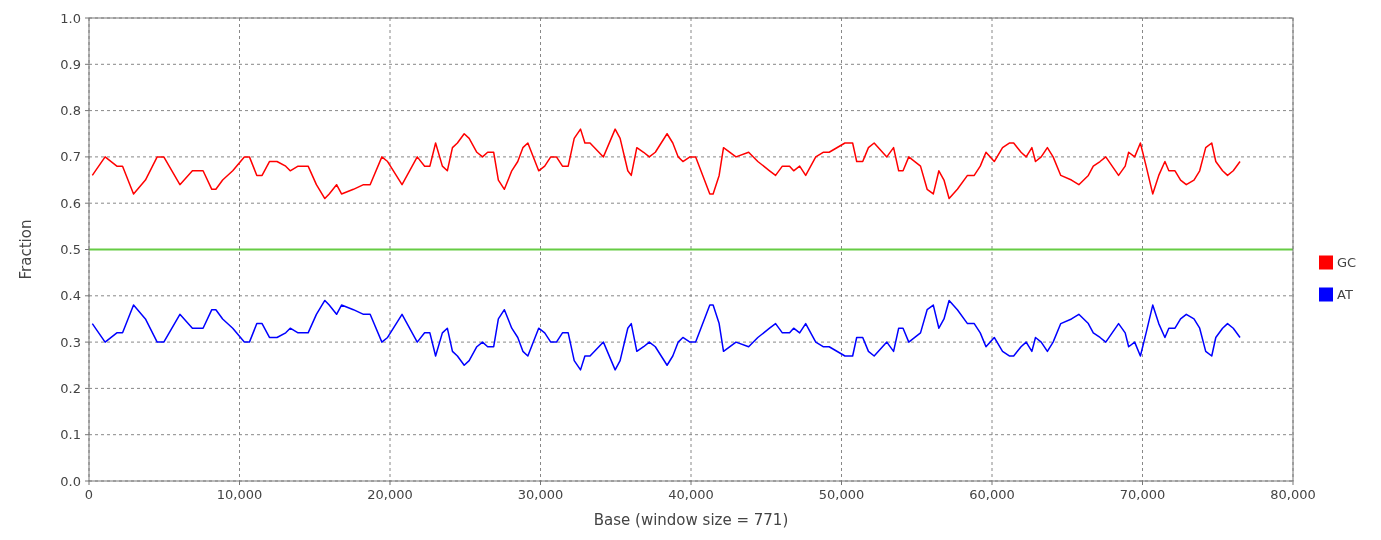 The width and height of the screenshot is (1381, 540). What do you see at coordinates (70, 203) in the screenshot?
I see `y-tick-label: 0.6` at bounding box center [70, 203].